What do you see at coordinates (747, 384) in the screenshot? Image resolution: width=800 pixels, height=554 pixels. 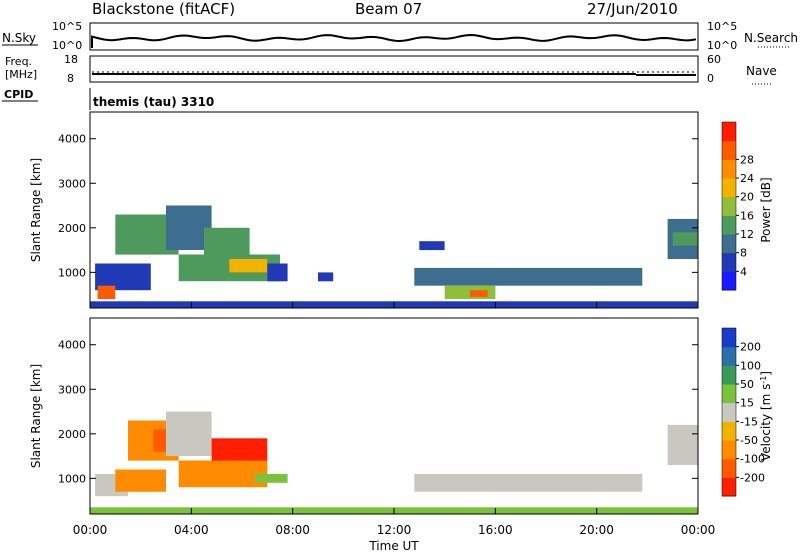 I see `velocity-colorbar-tick-label-2: 50` at bounding box center [747, 384].